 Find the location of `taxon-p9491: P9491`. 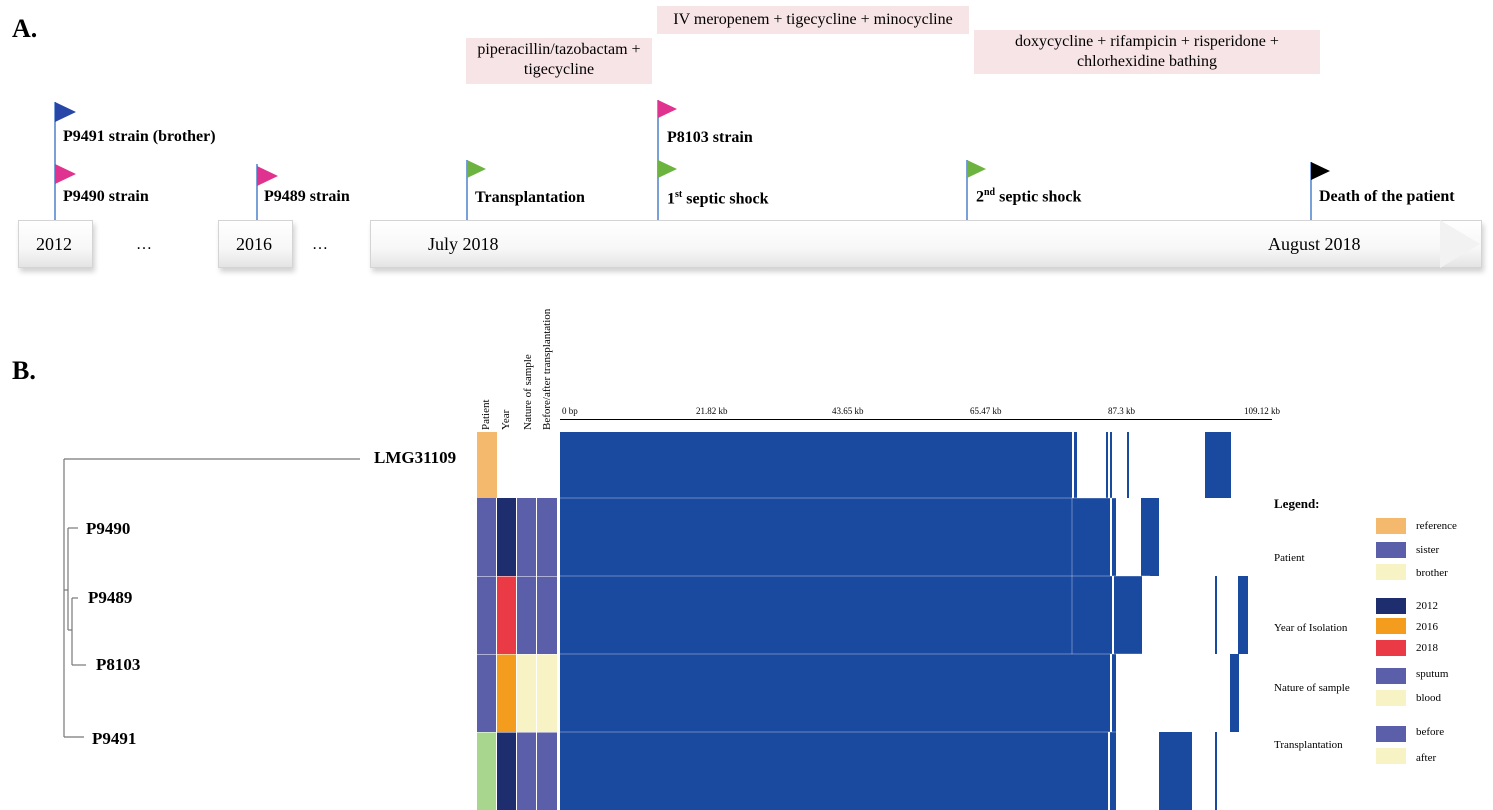

taxon-p9491: P9491 is located at coordinates (114, 738).